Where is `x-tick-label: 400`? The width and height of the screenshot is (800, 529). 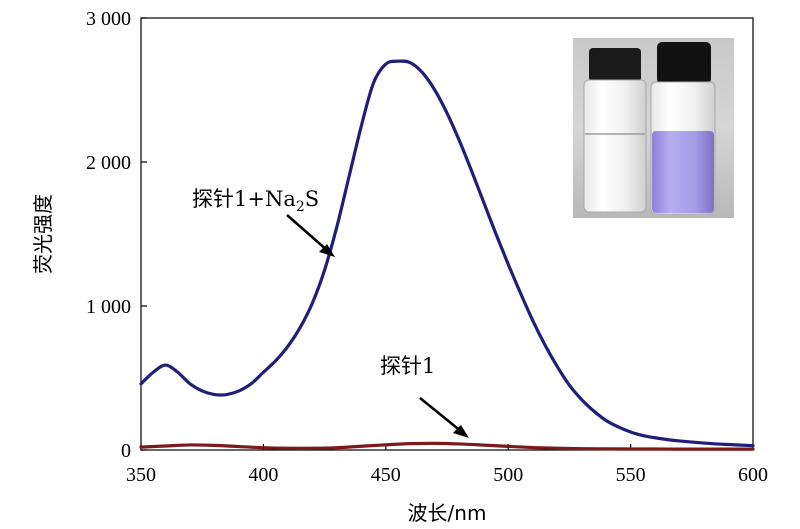
x-tick-label: 400 is located at coordinates (263, 475).